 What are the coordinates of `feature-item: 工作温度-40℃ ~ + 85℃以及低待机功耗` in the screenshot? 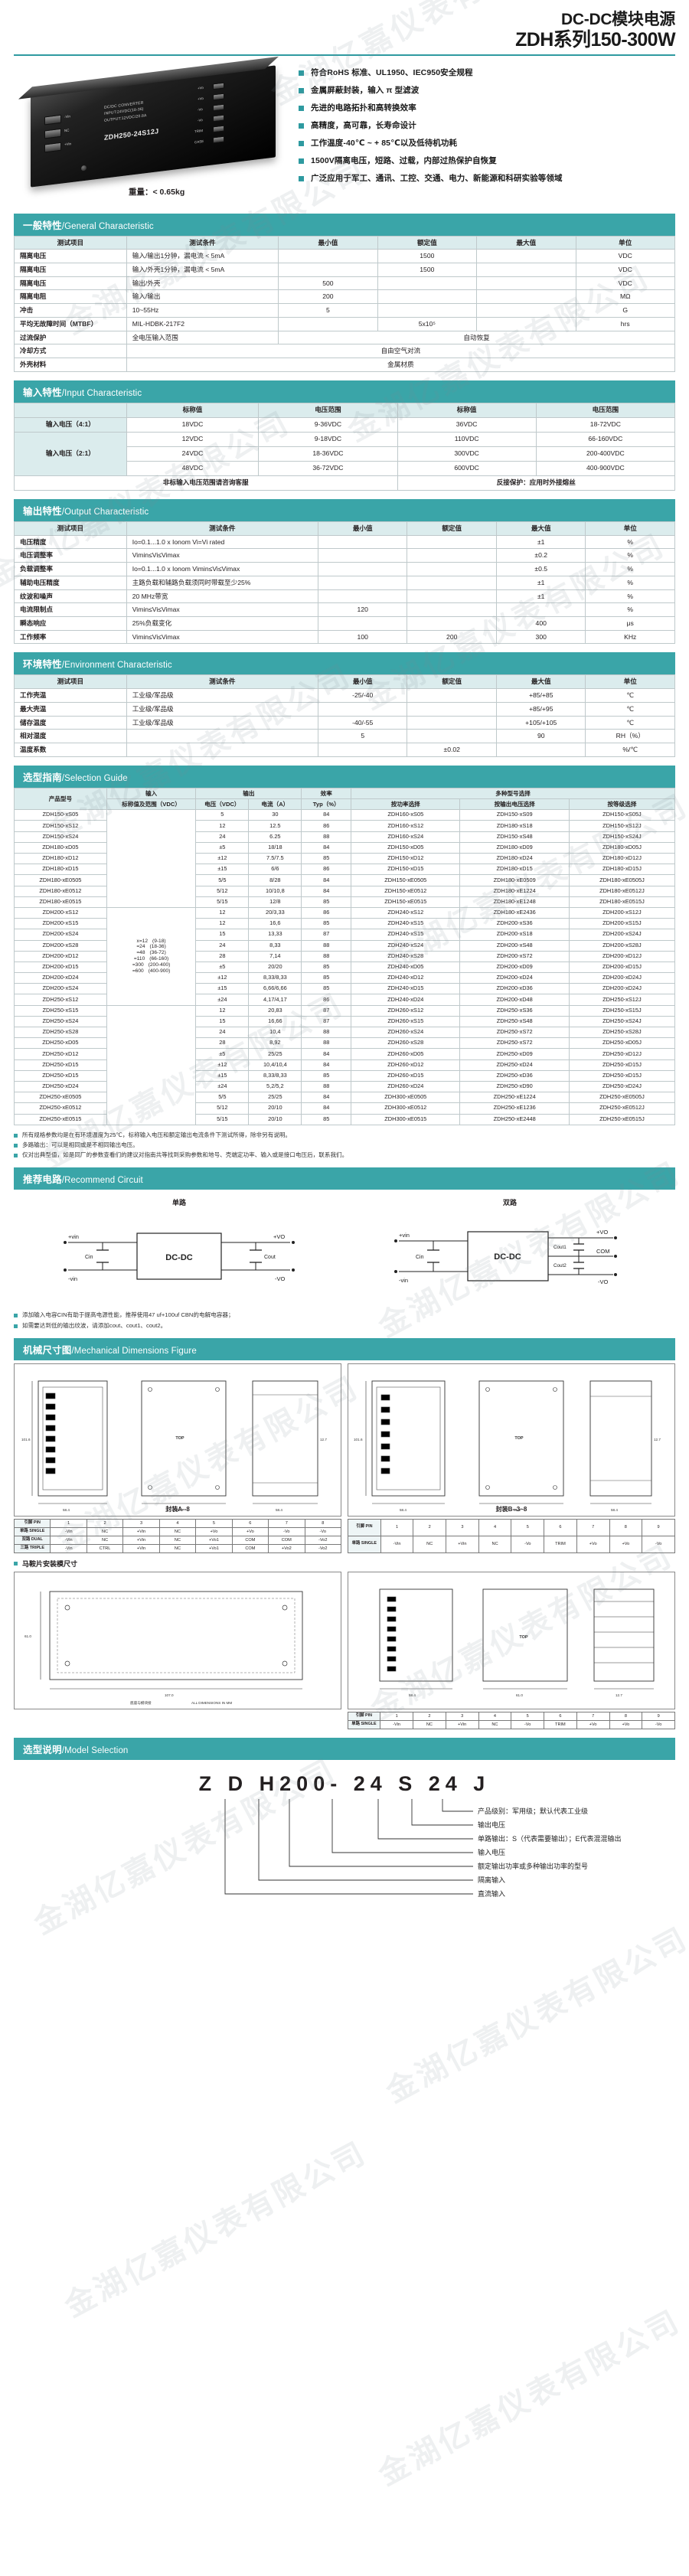 It's located at (487, 144).